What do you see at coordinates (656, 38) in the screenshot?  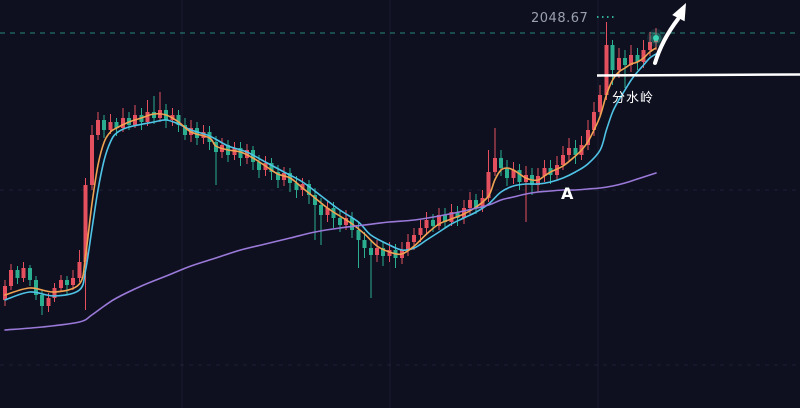 I see `last-price-marker` at bounding box center [656, 38].